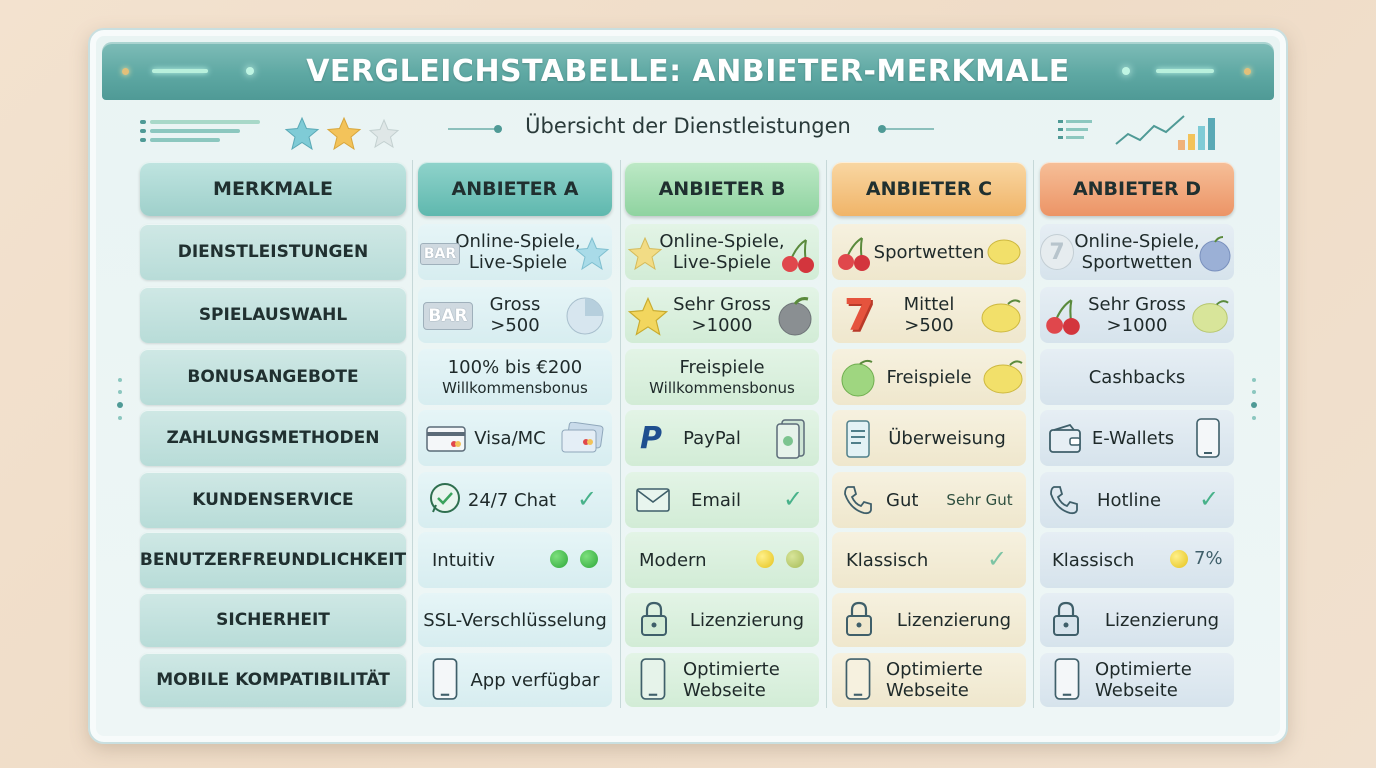 The image size is (1376, 768). What do you see at coordinates (273, 438) in the screenshot?
I see `row-label-zahlungsmethoden: ZAHLUNGSMETHODEN` at bounding box center [273, 438].